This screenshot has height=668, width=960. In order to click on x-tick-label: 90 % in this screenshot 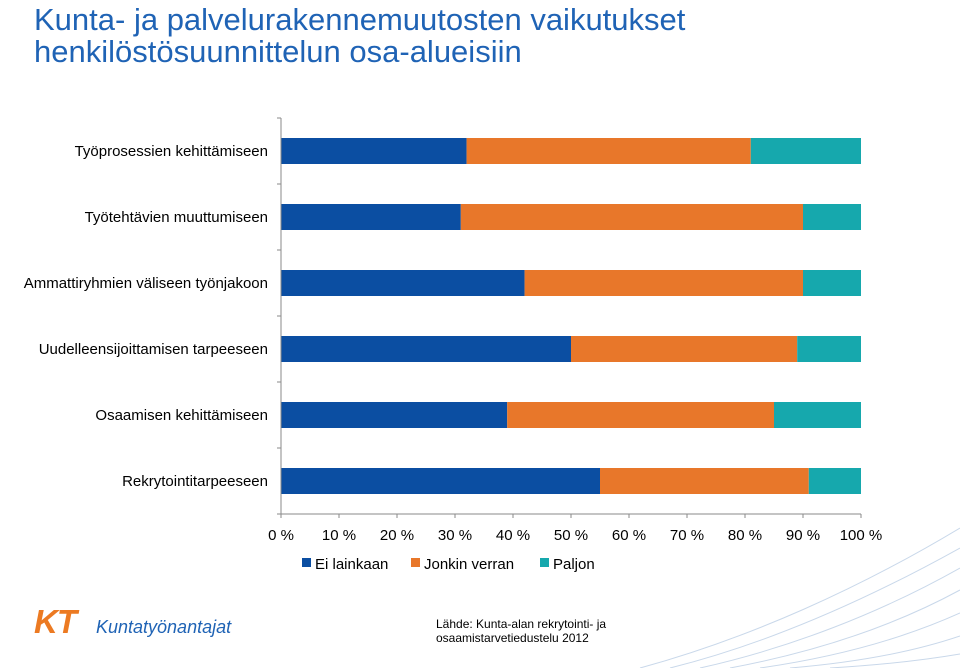, I will do `click(803, 535)`.